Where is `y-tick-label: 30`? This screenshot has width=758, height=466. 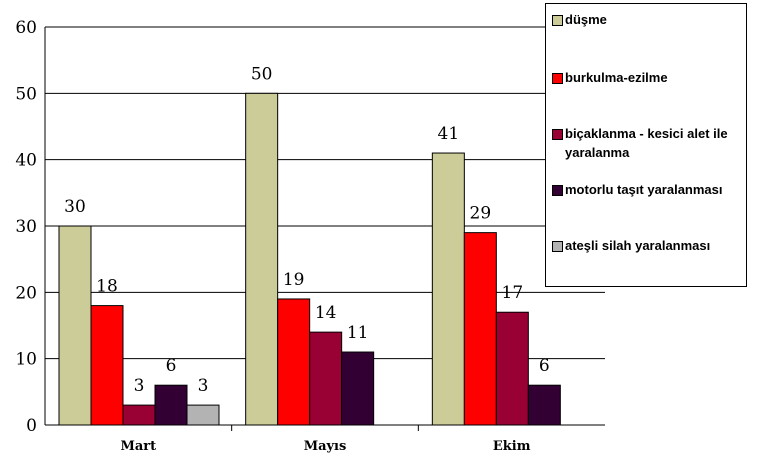
y-tick-label: 30 is located at coordinates (26, 227).